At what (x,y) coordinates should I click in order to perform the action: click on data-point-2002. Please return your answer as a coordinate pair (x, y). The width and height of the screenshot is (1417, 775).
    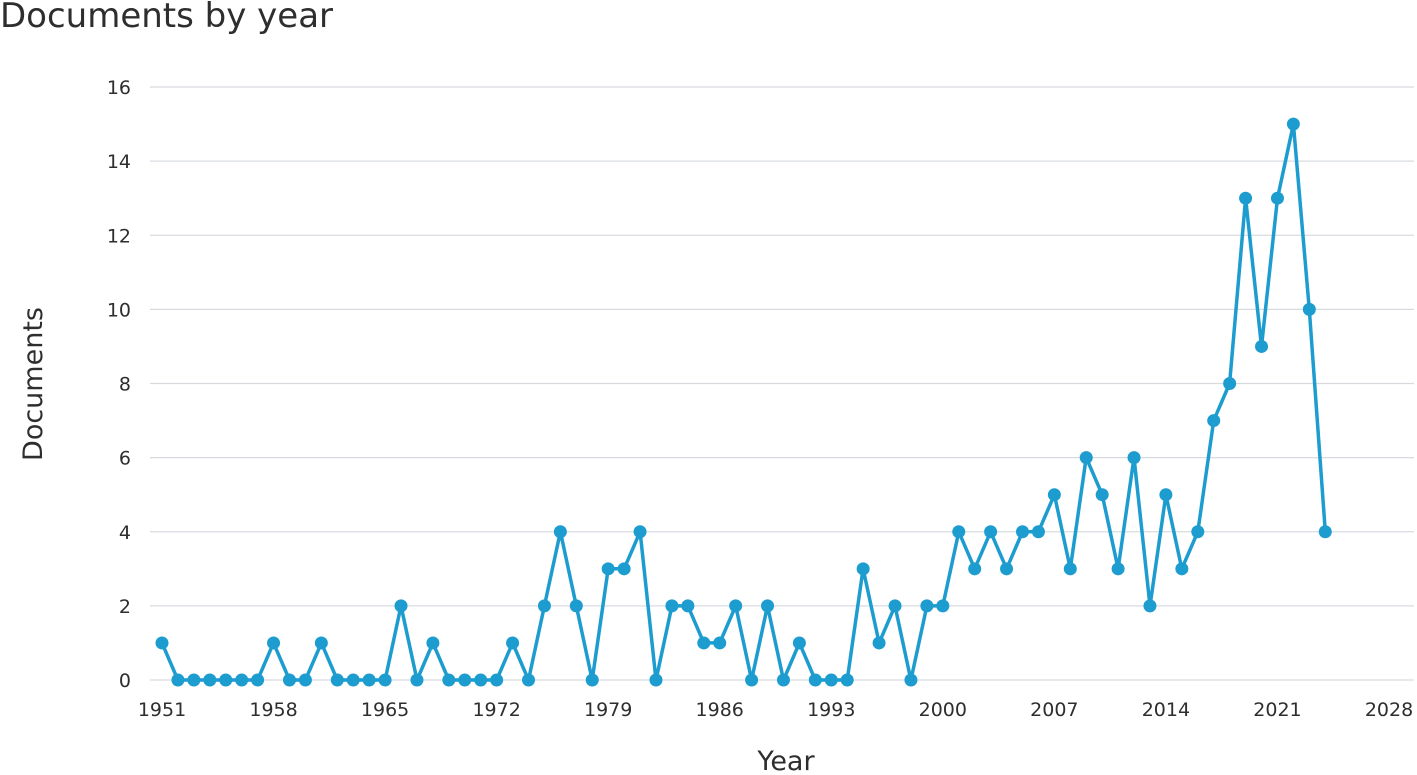
    Looking at the image, I should click on (975, 569).